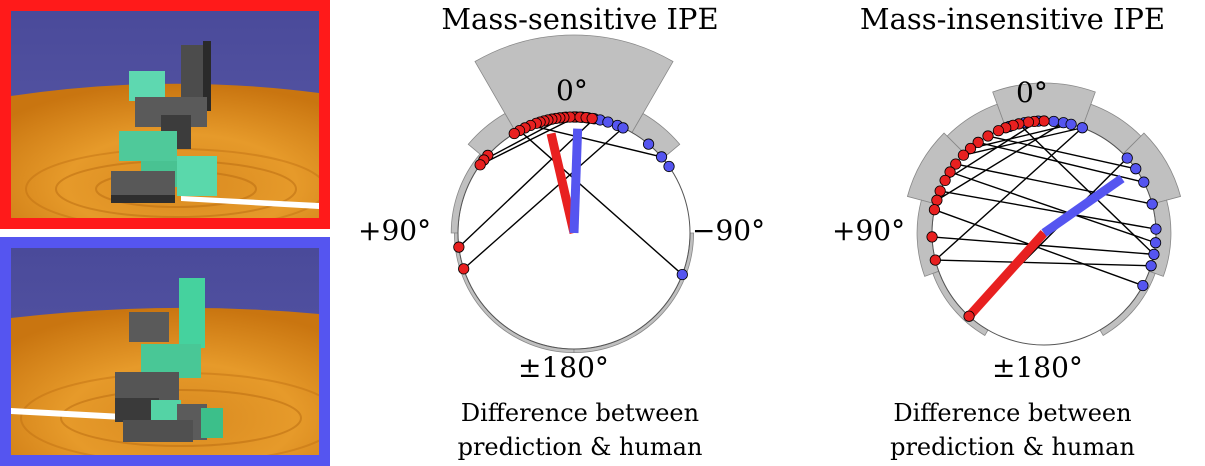 Image resolution: width=1205 pixels, height=466 pixels. What do you see at coordinates (1012, 19) in the screenshot?
I see `chart-title: Mass-insensitive IPE` at bounding box center [1012, 19].